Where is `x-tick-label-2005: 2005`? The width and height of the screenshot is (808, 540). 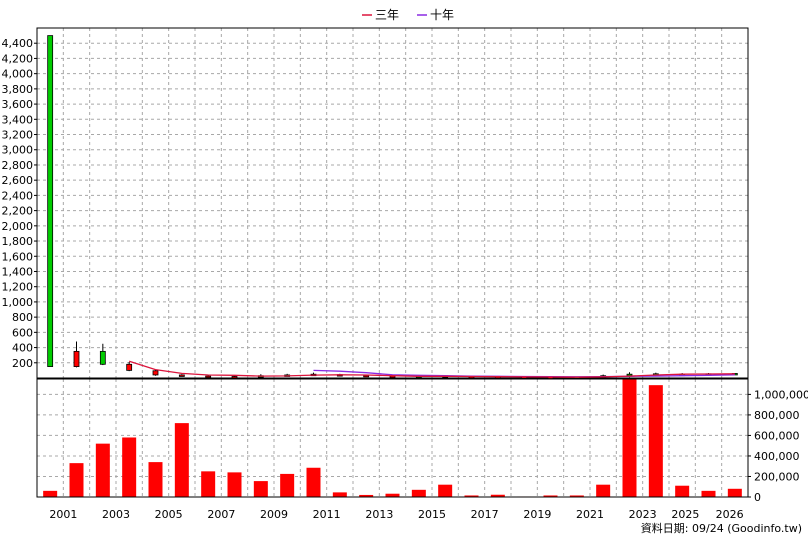
x-tick-label-2005: 2005 is located at coordinates (169, 514).